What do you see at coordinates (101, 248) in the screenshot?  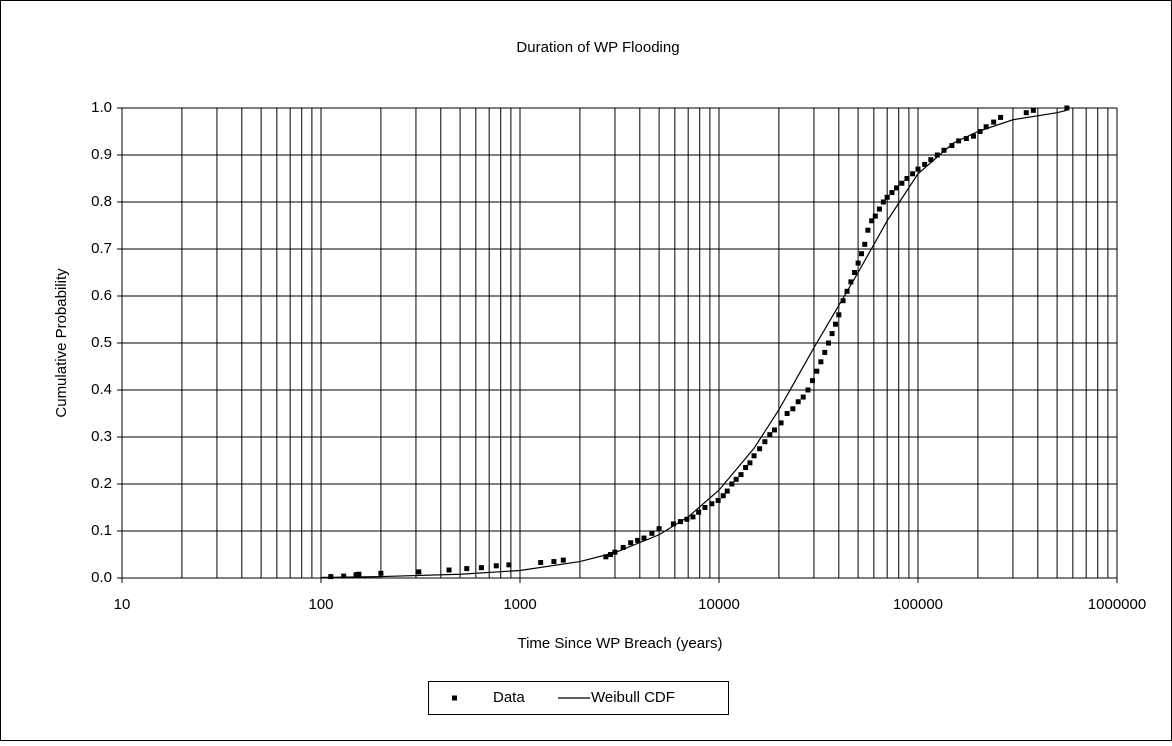 I see `y-tick-label: 0.7` at bounding box center [101, 248].